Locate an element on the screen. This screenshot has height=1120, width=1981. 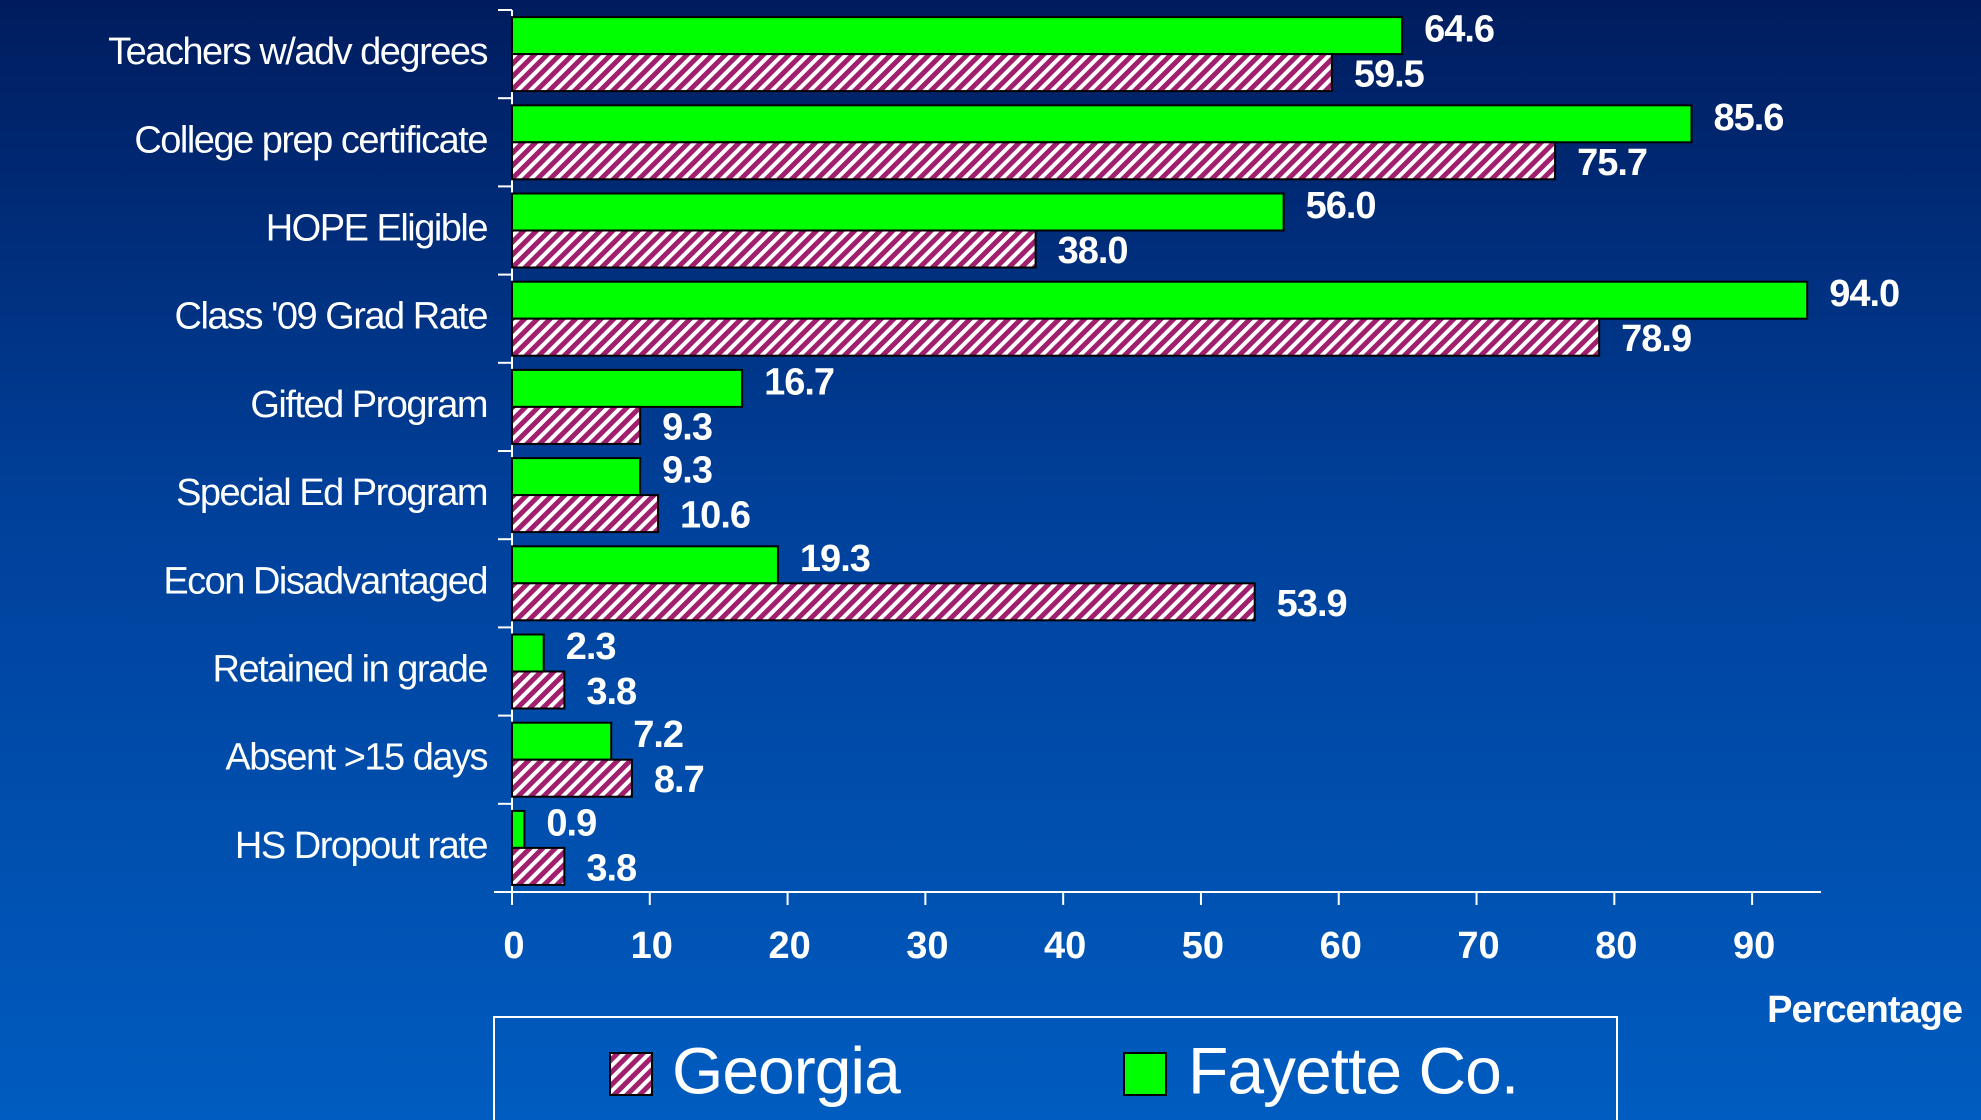
x-tick-label: 90 is located at coordinates (1754, 946).